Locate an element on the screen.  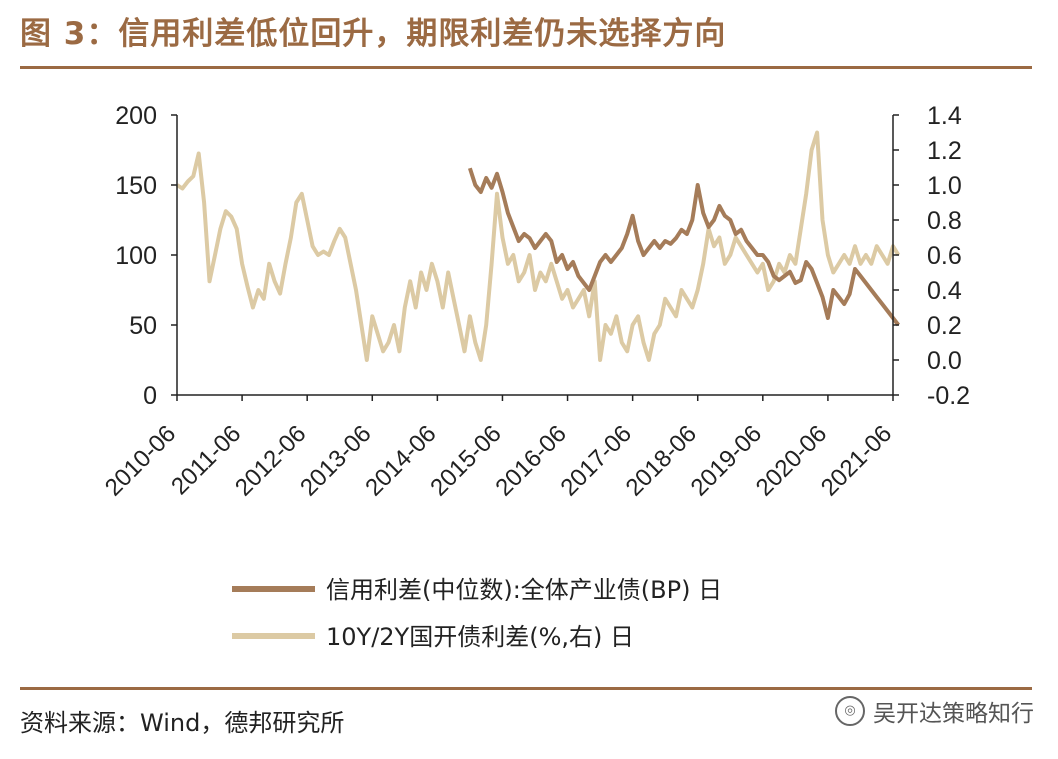
series-line-credit-spread is located at coordinates (683, 247).